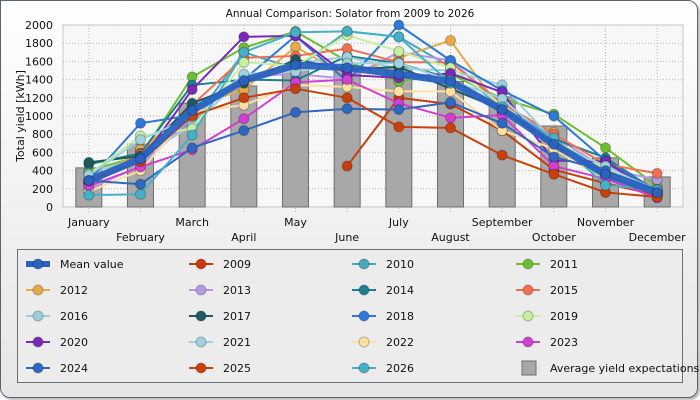 The height and width of the screenshot is (400, 700). Describe the element at coordinates (502, 110) in the screenshot. I see `point-mean-value-september` at that location.